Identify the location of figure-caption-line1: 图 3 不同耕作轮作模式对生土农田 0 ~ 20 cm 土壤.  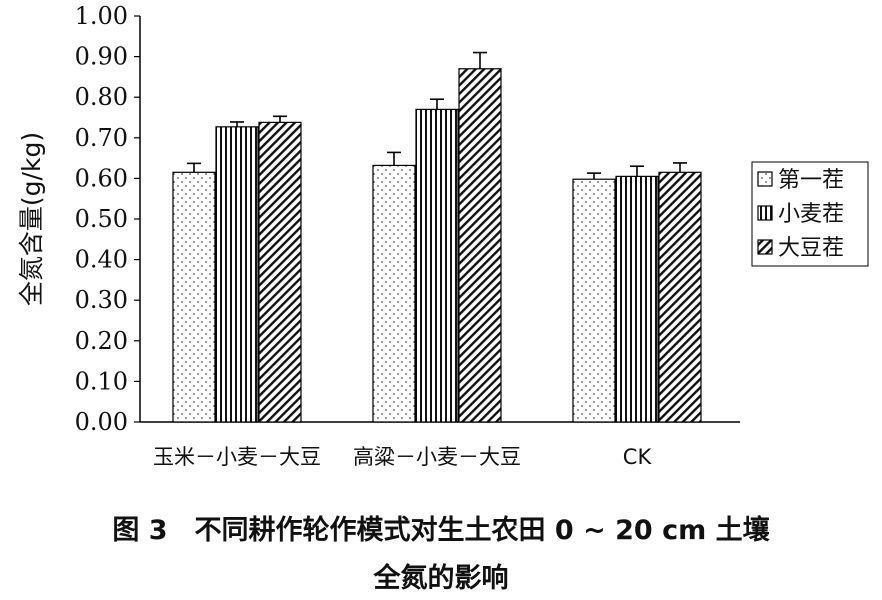
(441, 530).